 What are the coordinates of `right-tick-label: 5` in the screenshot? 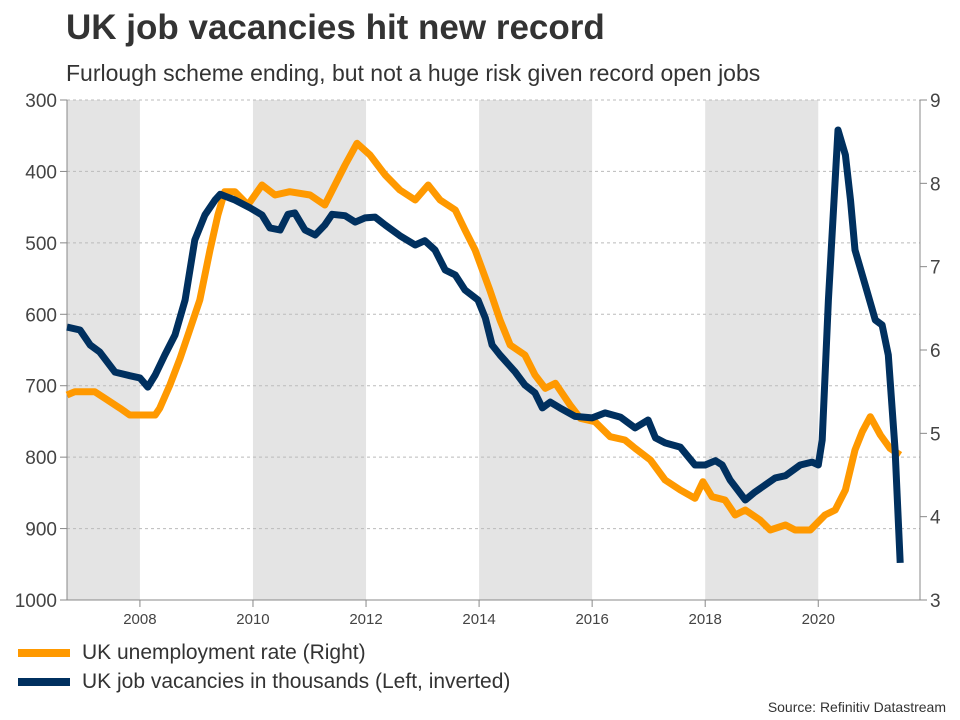 It's located at (935, 434).